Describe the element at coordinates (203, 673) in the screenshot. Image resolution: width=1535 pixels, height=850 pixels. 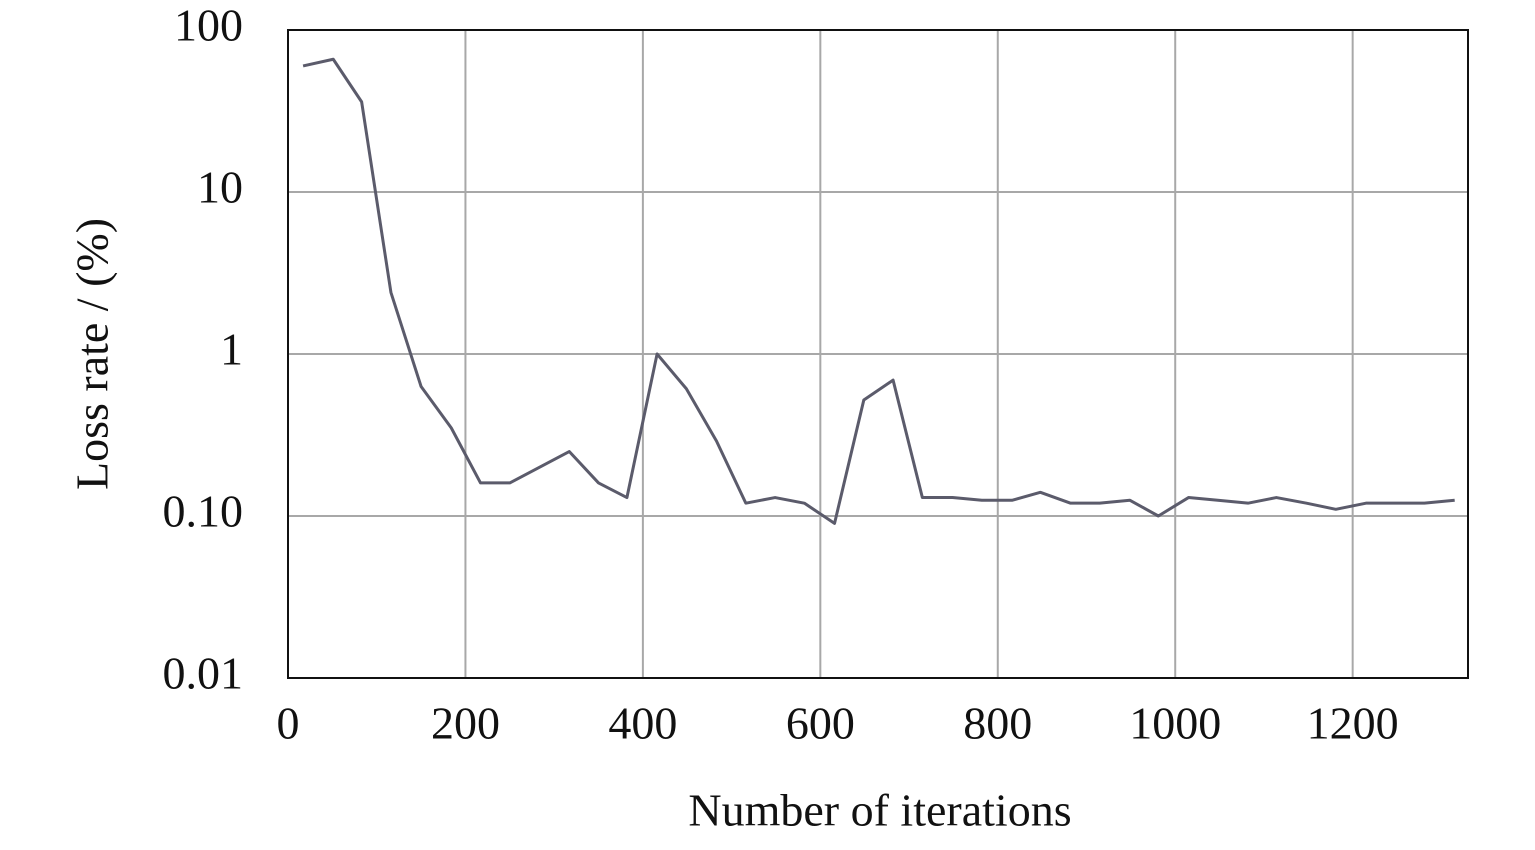
I see `y-tick-label: 0.01` at that location.